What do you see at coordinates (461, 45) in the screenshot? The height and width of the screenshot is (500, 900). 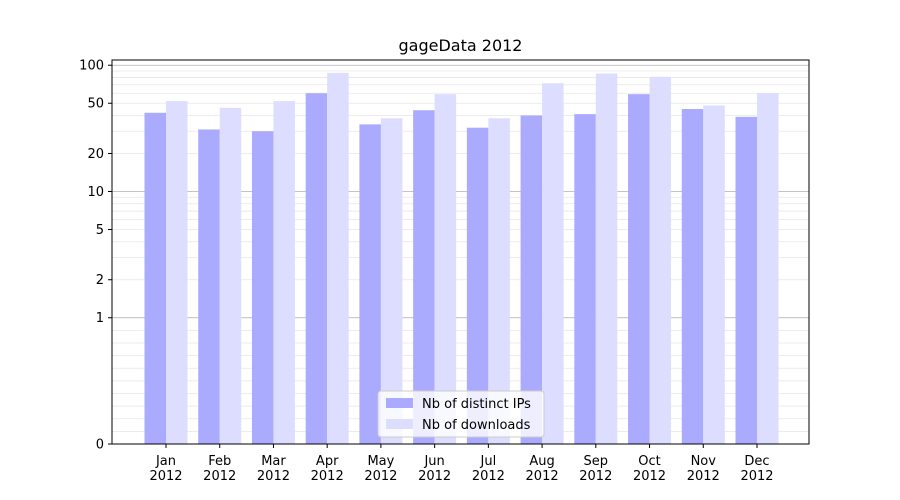 I see `chart-title: gageData 2012` at bounding box center [461, 45].